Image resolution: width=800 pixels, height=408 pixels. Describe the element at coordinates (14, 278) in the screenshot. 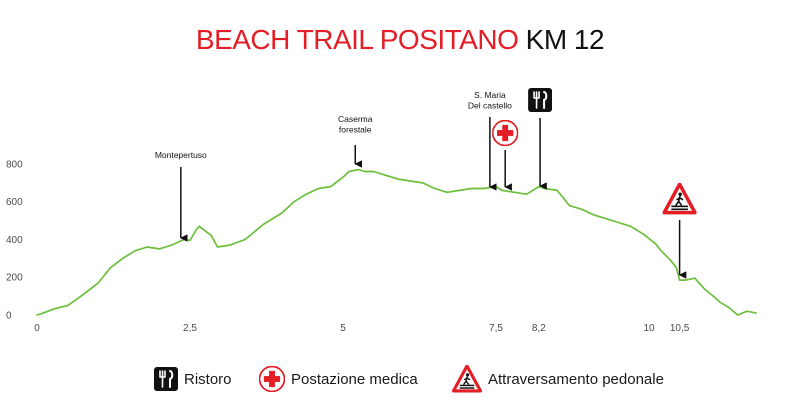

I see `y-tick-label: 200` at that location.